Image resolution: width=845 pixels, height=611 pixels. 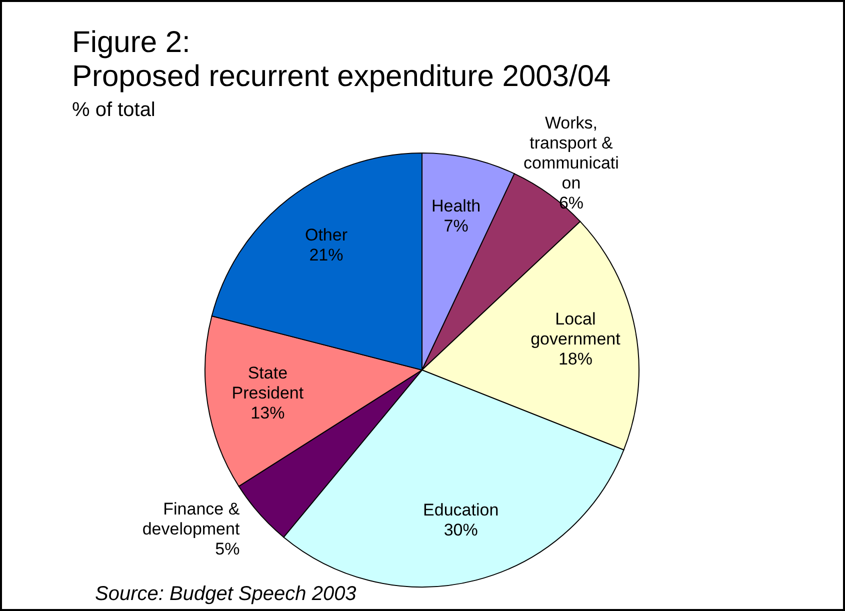 What do you see at coordinates (268, 383) in the screenshot?
I see `slice-label: State President` at bounding box center [268, 383].